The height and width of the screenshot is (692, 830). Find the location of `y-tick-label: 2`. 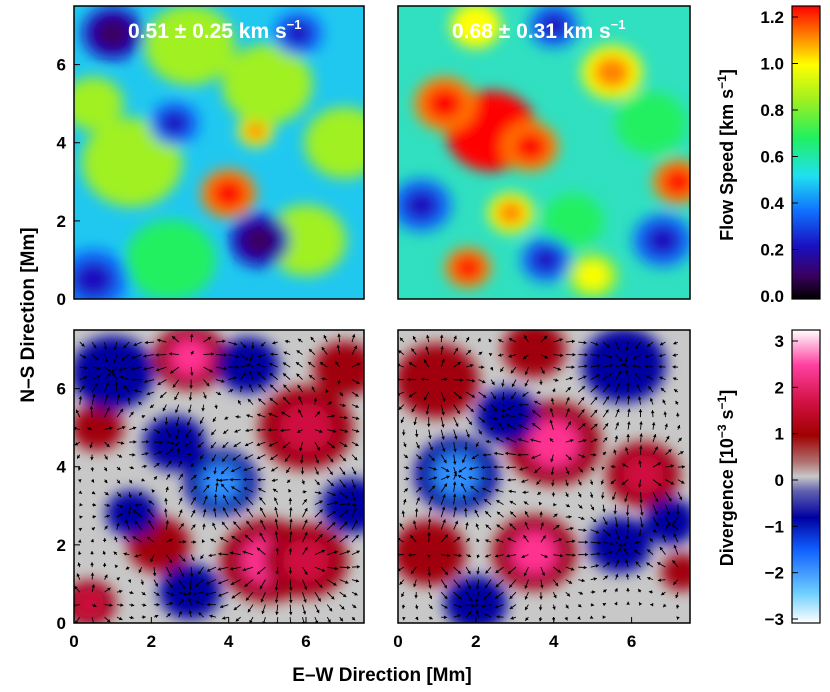

y-tick-label: 2 is located at coordinates (61, 221).